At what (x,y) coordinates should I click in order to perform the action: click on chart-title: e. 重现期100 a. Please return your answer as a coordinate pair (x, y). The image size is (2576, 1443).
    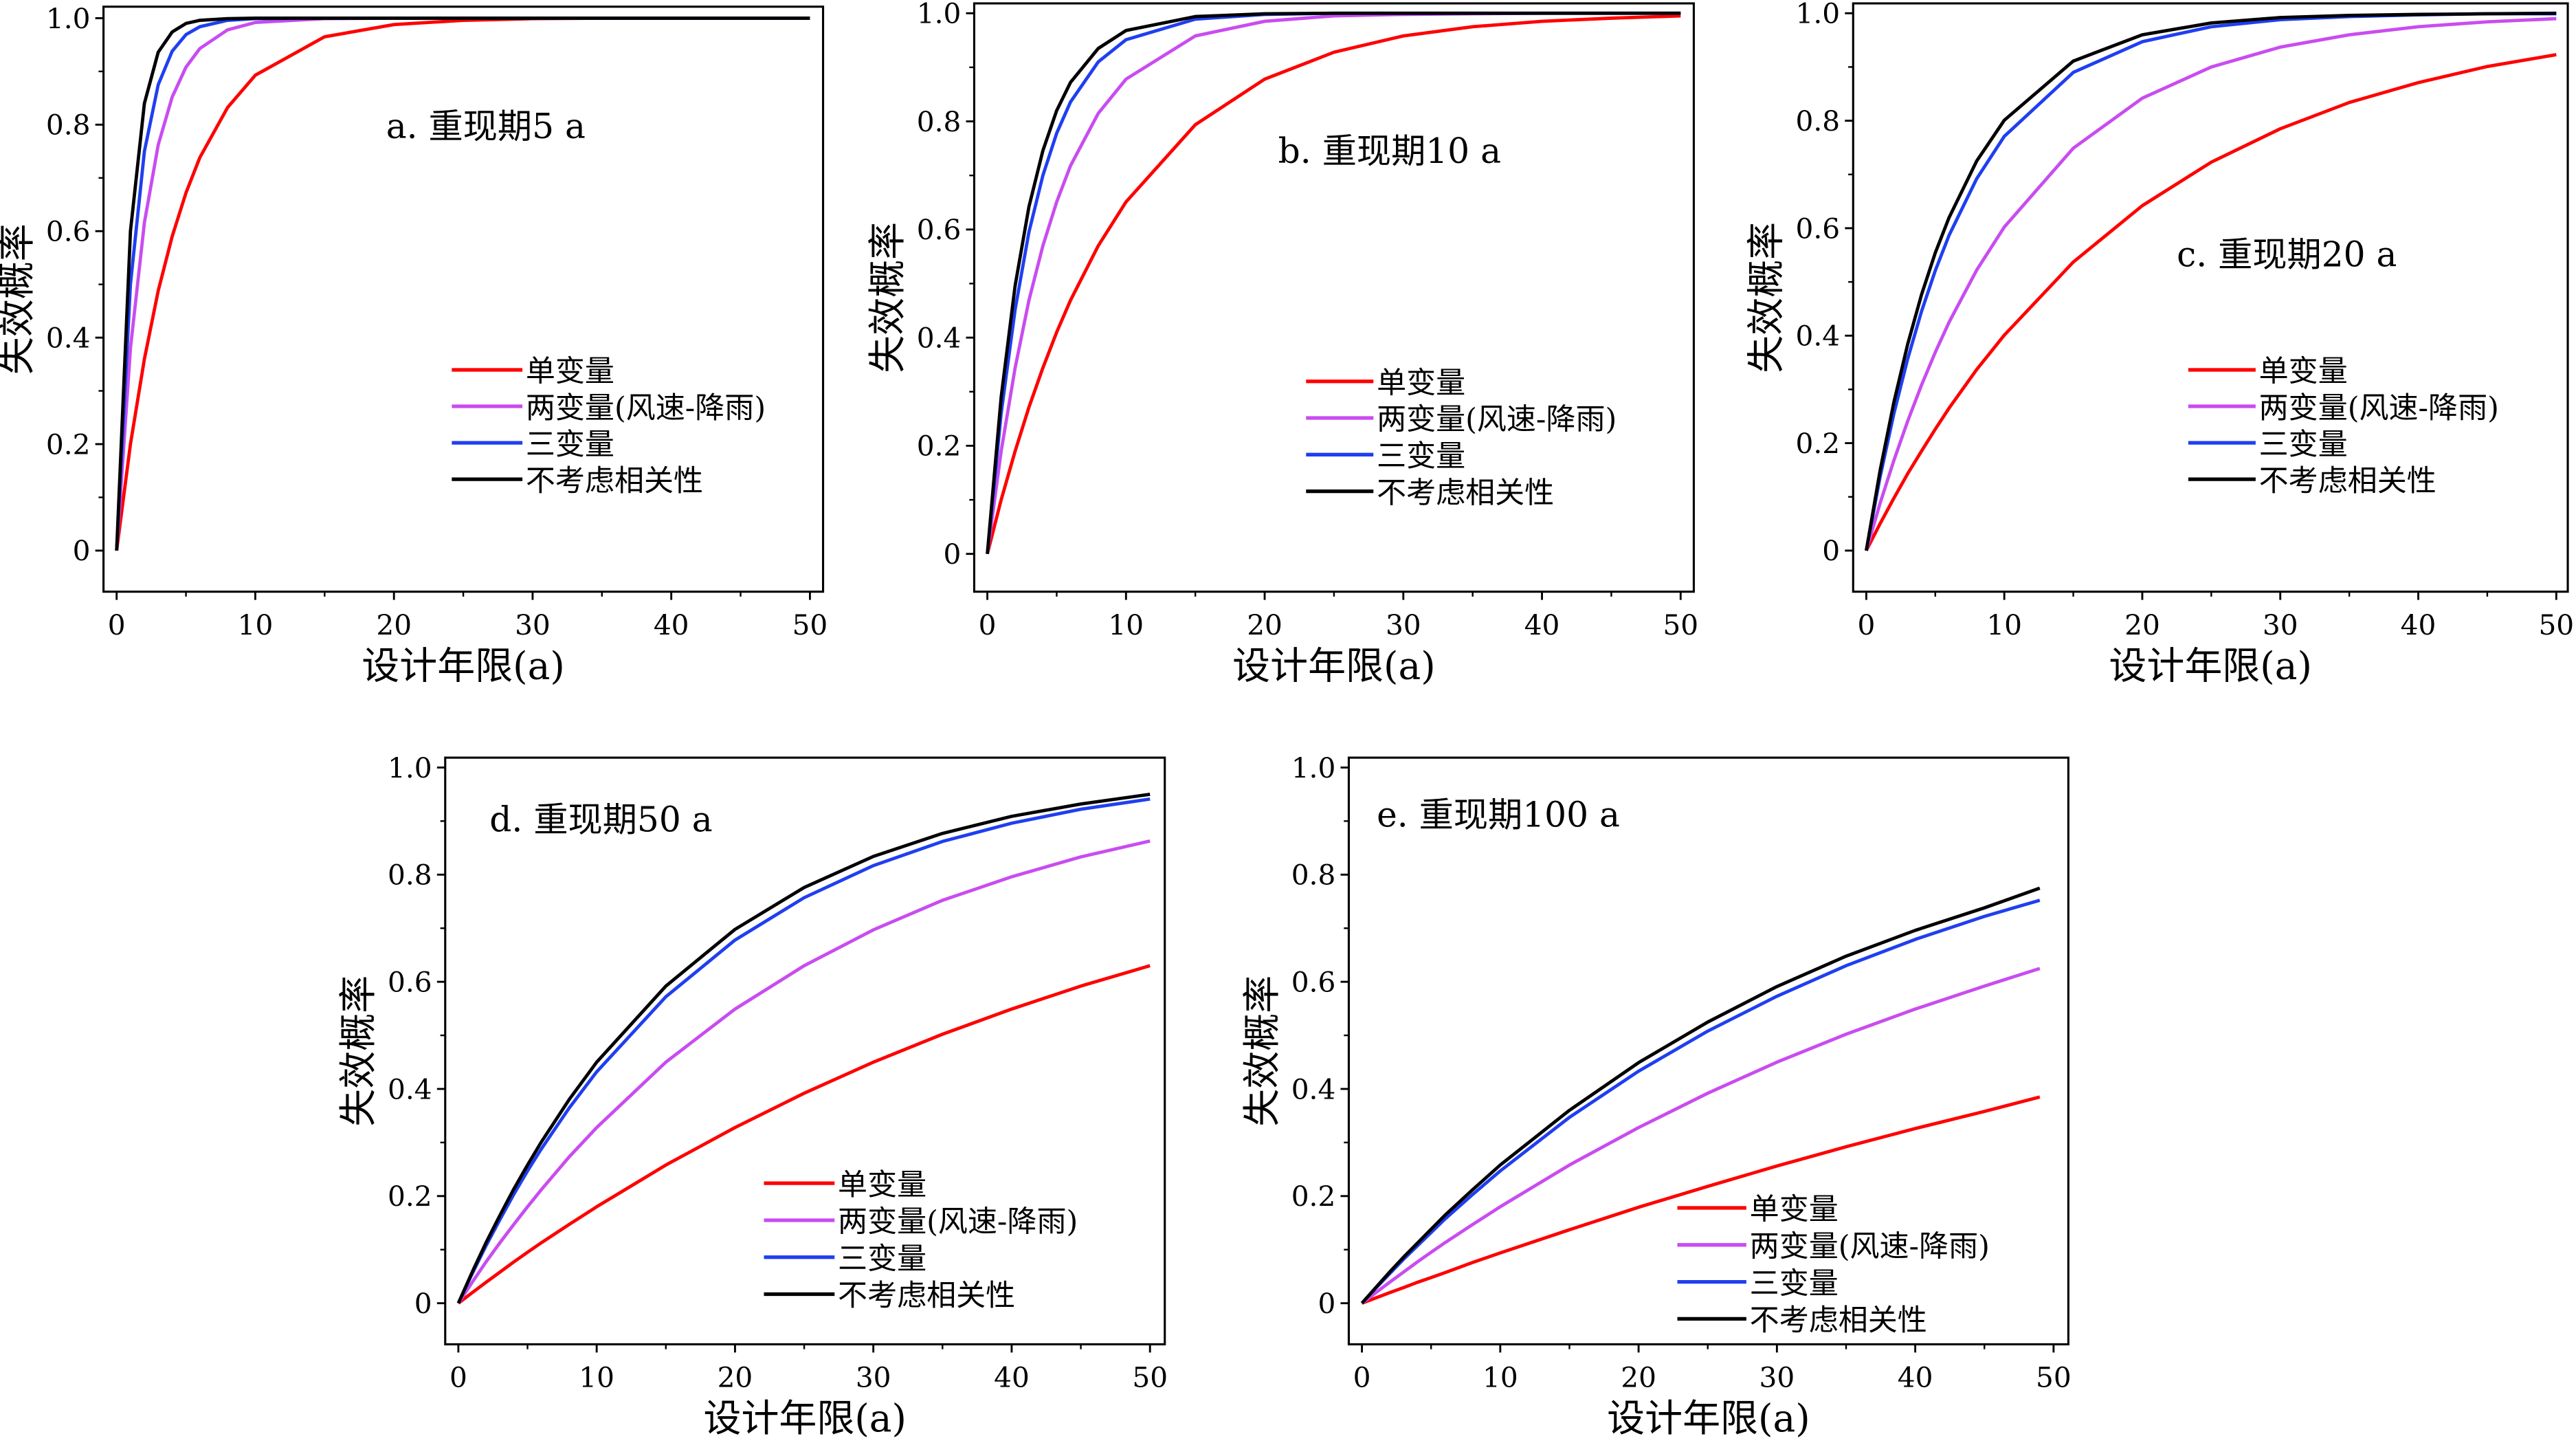
    Looking at the image, I should click on (1499, 814).